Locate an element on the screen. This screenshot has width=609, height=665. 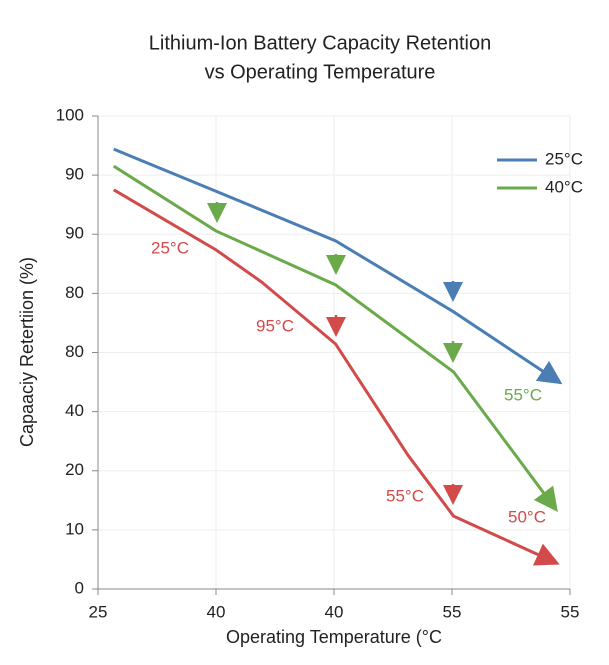
legend-label: 25°C is located at coordinates (564, 158).